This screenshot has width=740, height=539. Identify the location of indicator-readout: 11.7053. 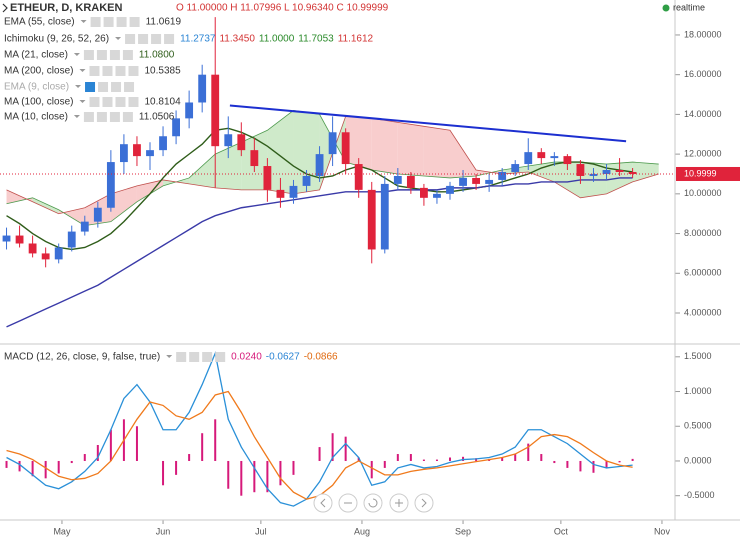
(316, 39).